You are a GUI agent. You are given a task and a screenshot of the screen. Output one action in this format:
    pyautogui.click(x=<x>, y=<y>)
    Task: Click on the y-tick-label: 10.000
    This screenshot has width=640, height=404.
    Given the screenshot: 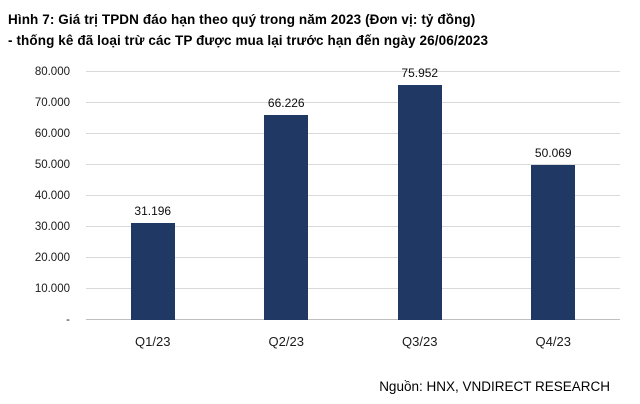 What is the action you would take?
    pyautogui.click(x=52, y=289)
    